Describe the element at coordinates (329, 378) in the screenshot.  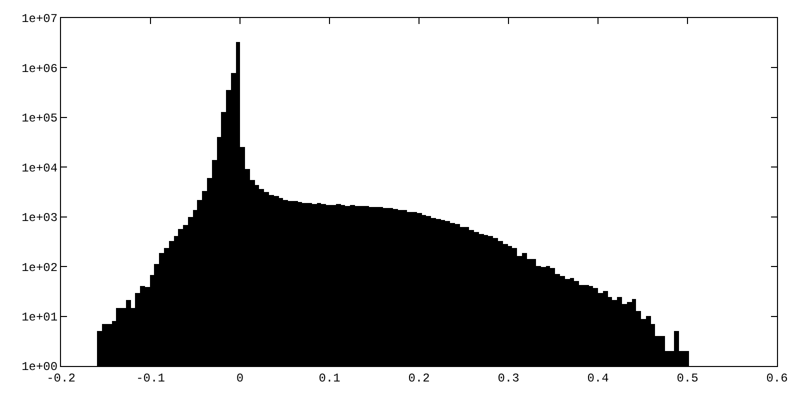
I see `x-tick-label: 0.1` at that location.